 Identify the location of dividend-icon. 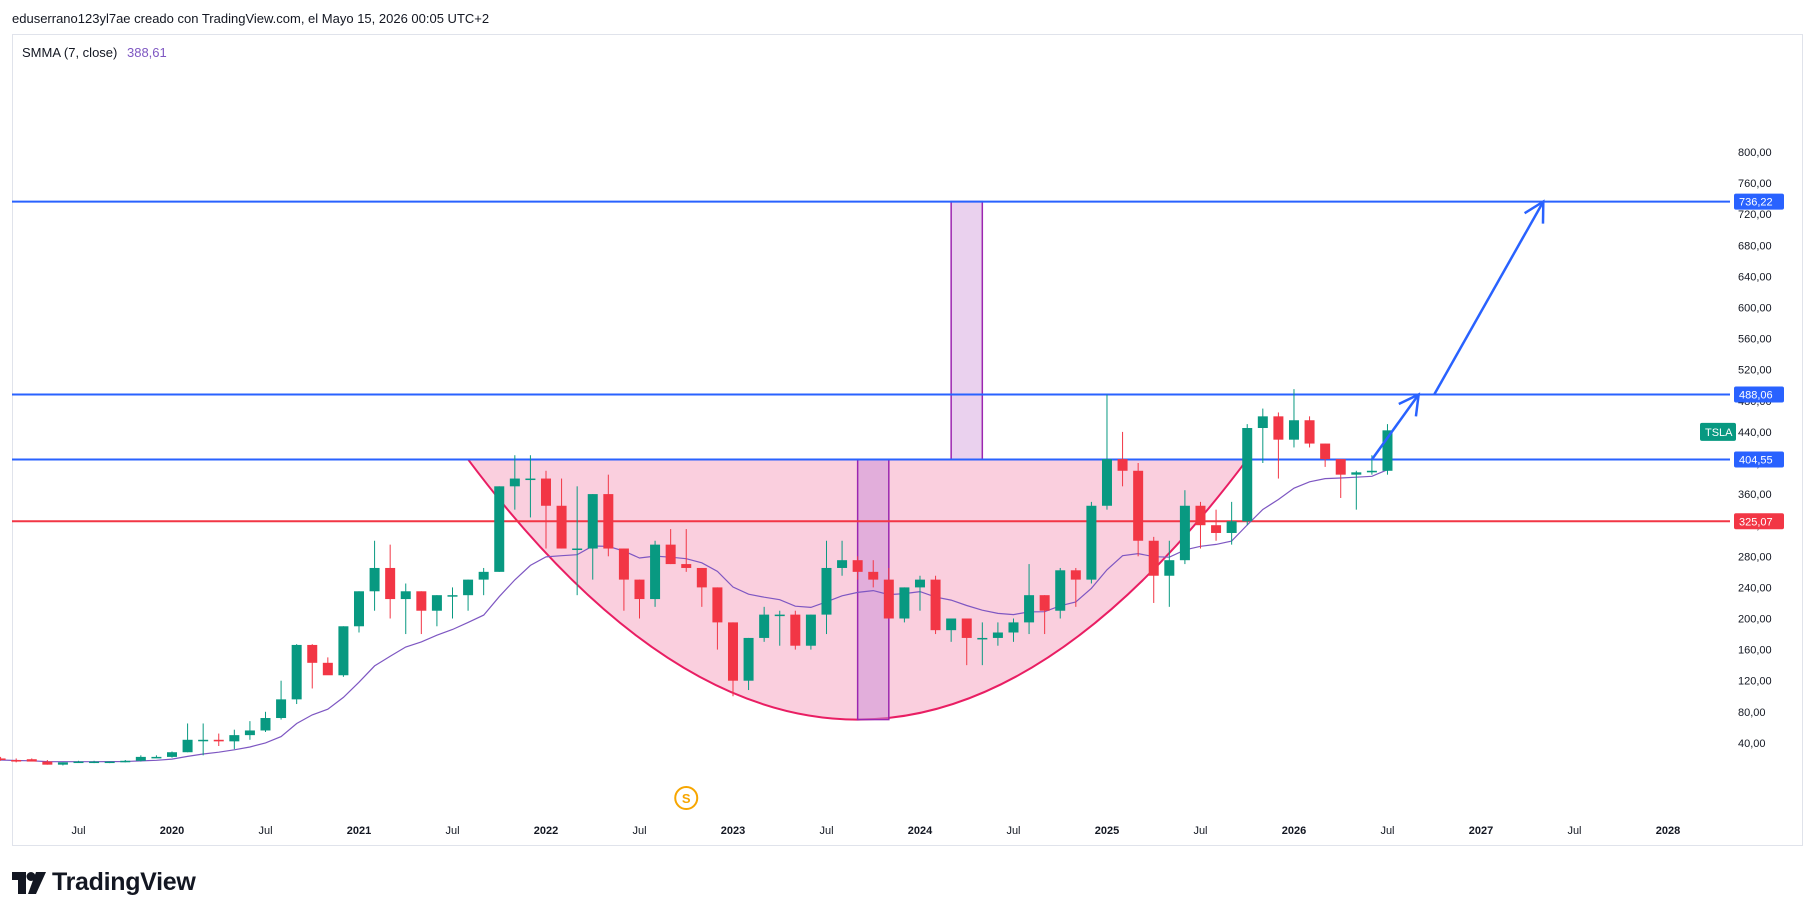
(686, 798).